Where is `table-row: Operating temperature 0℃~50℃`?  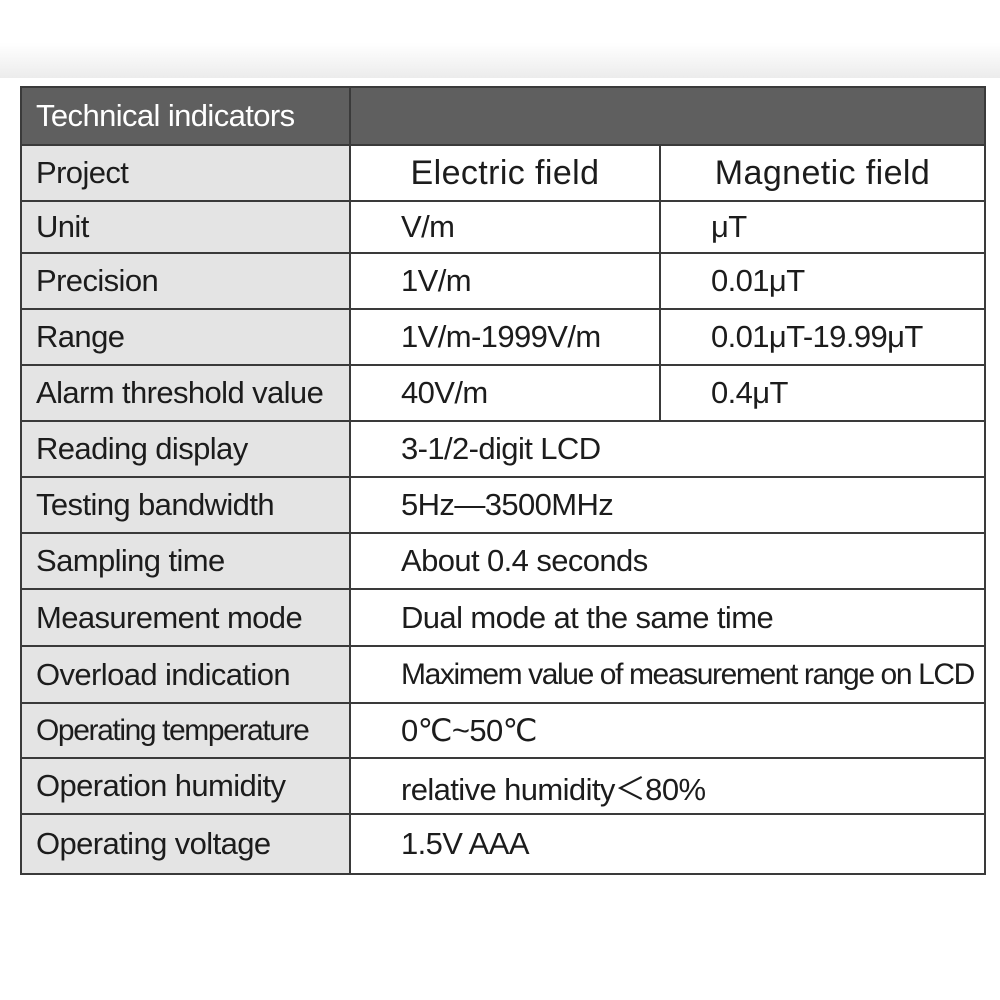 table-row: Operating temperature 0℃~50℃ is located at coordinates (503, 730).